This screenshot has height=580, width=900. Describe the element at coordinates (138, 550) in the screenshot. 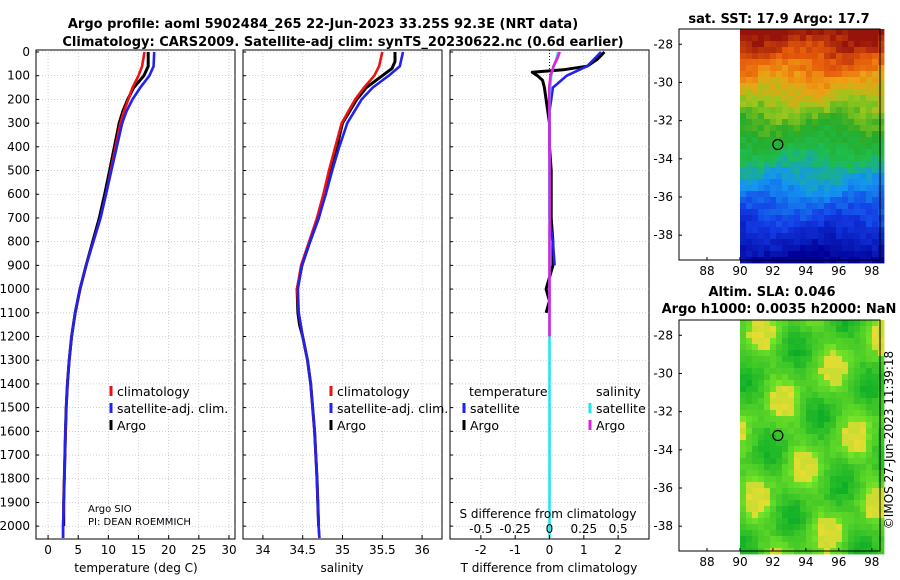

I see `temperature-xtick-label: 15` at that location.